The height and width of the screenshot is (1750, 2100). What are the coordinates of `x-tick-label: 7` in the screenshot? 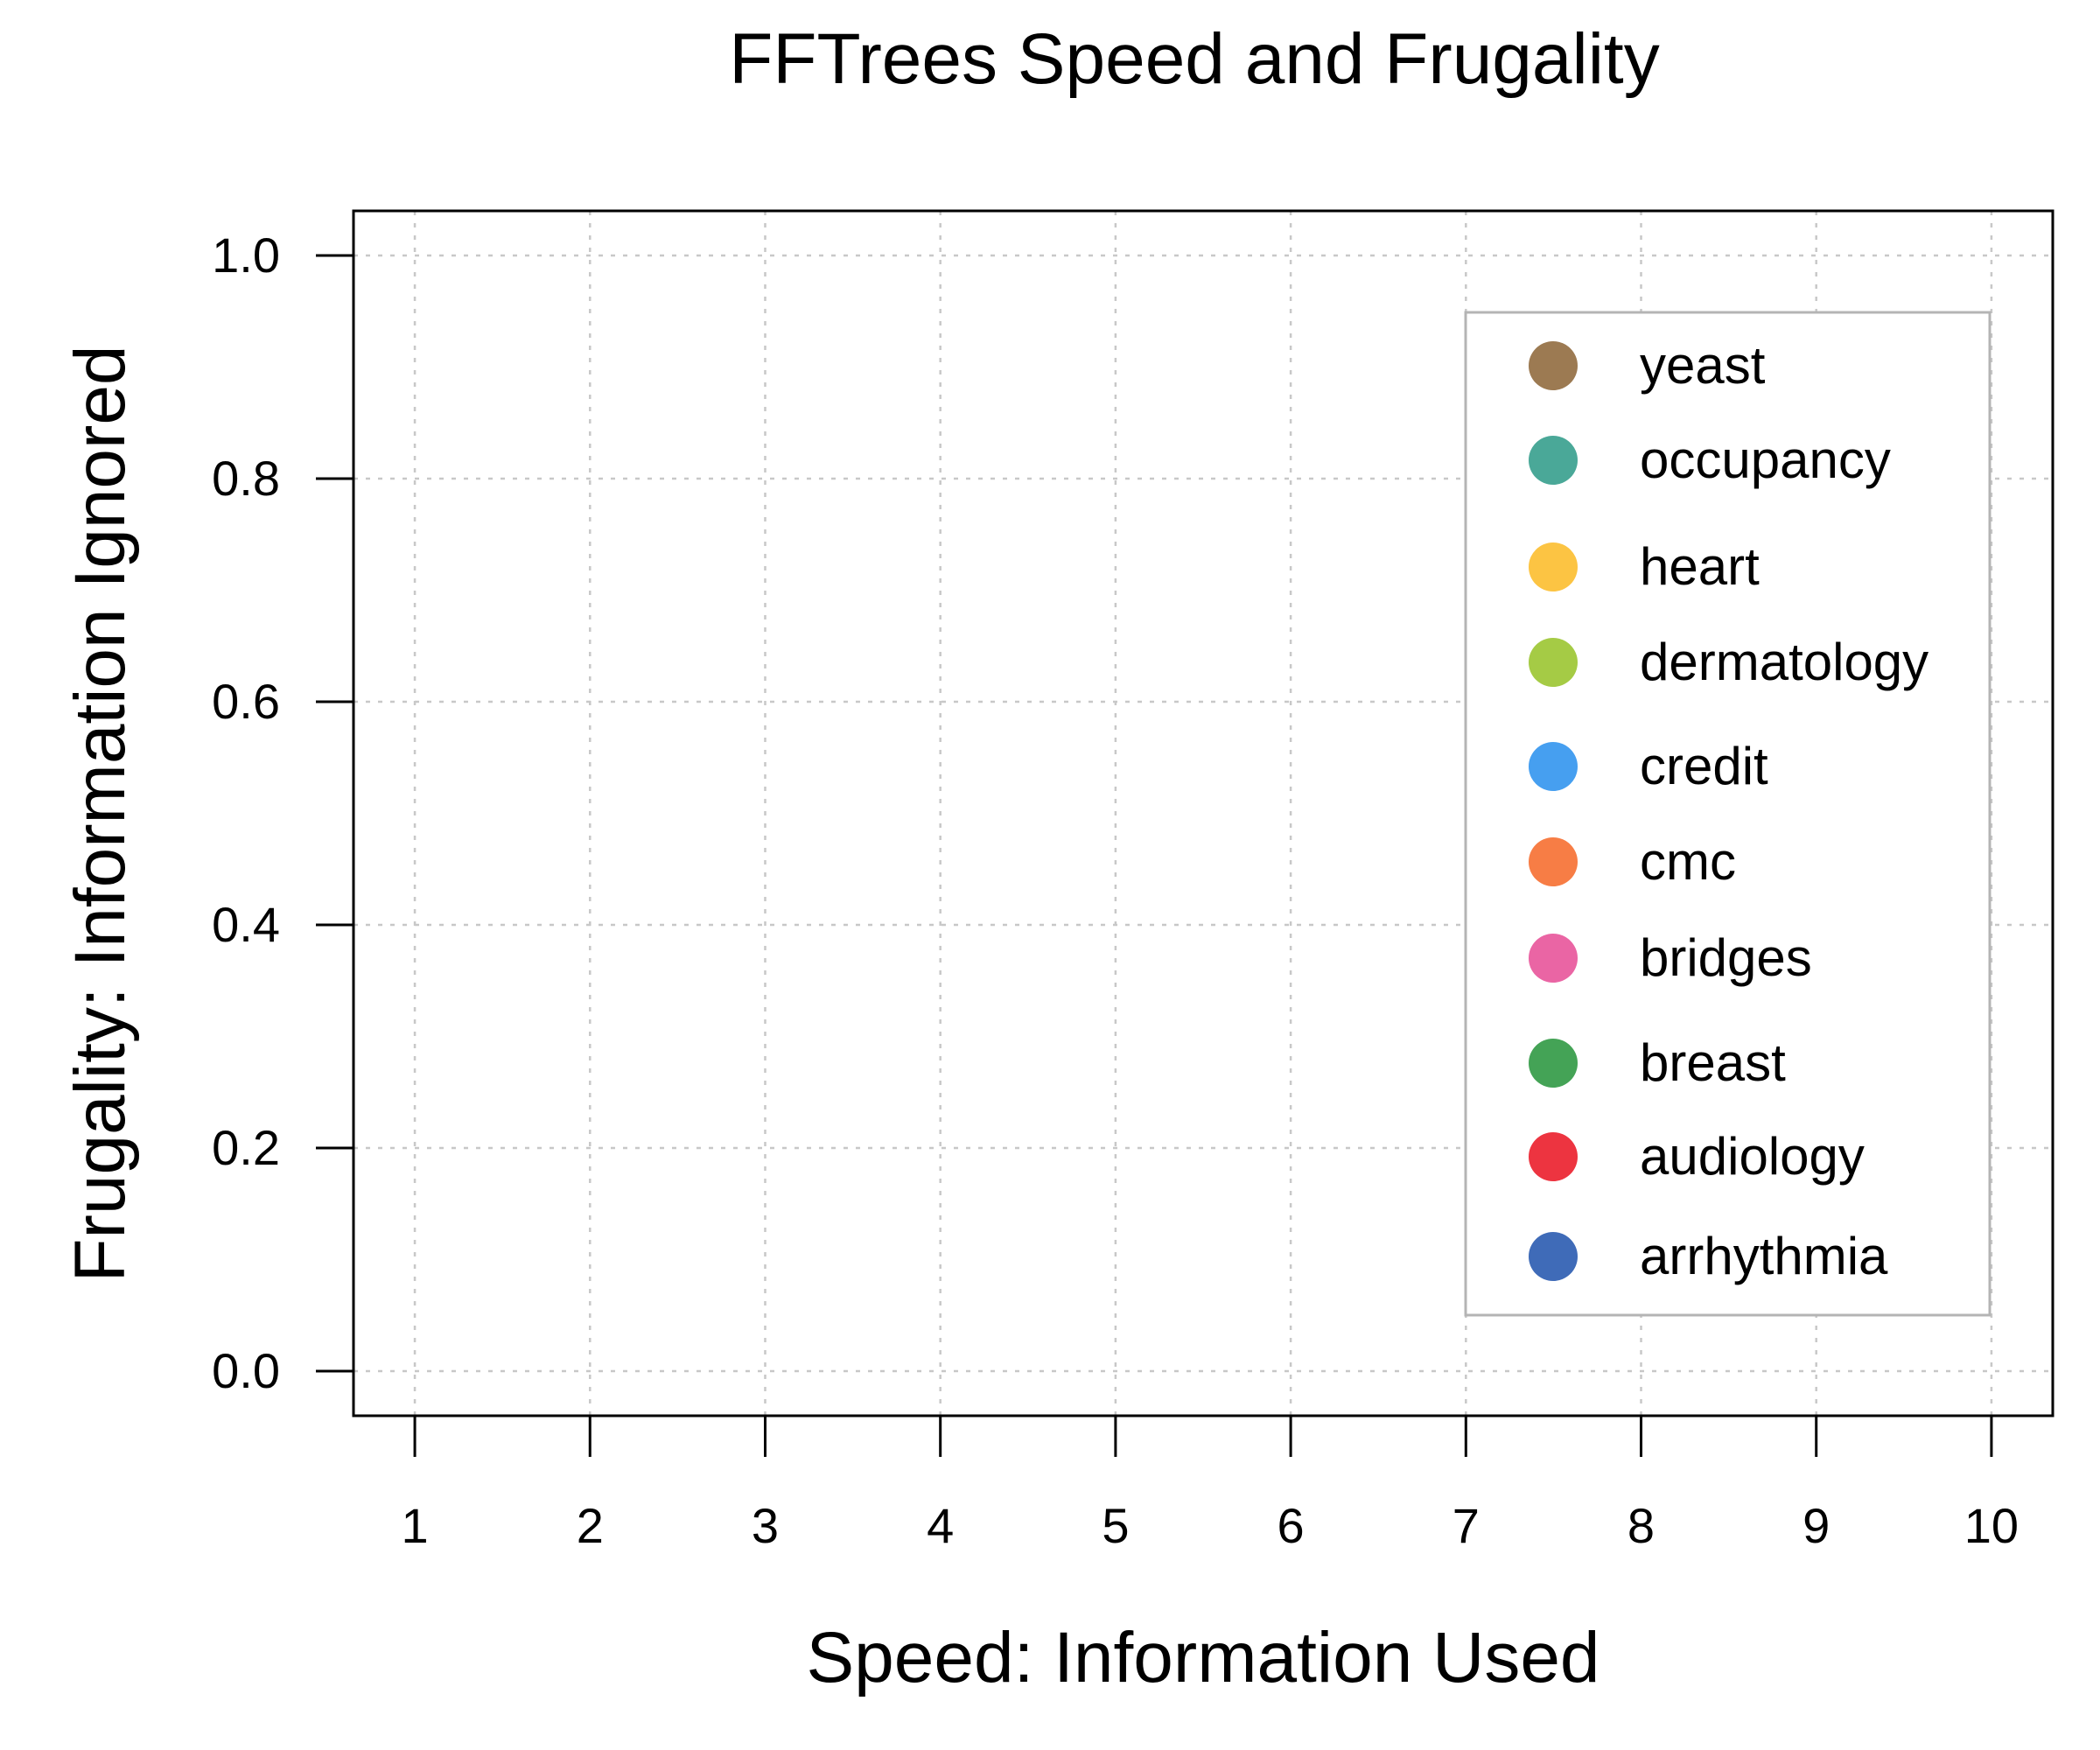 It's located at (1466, 1525).